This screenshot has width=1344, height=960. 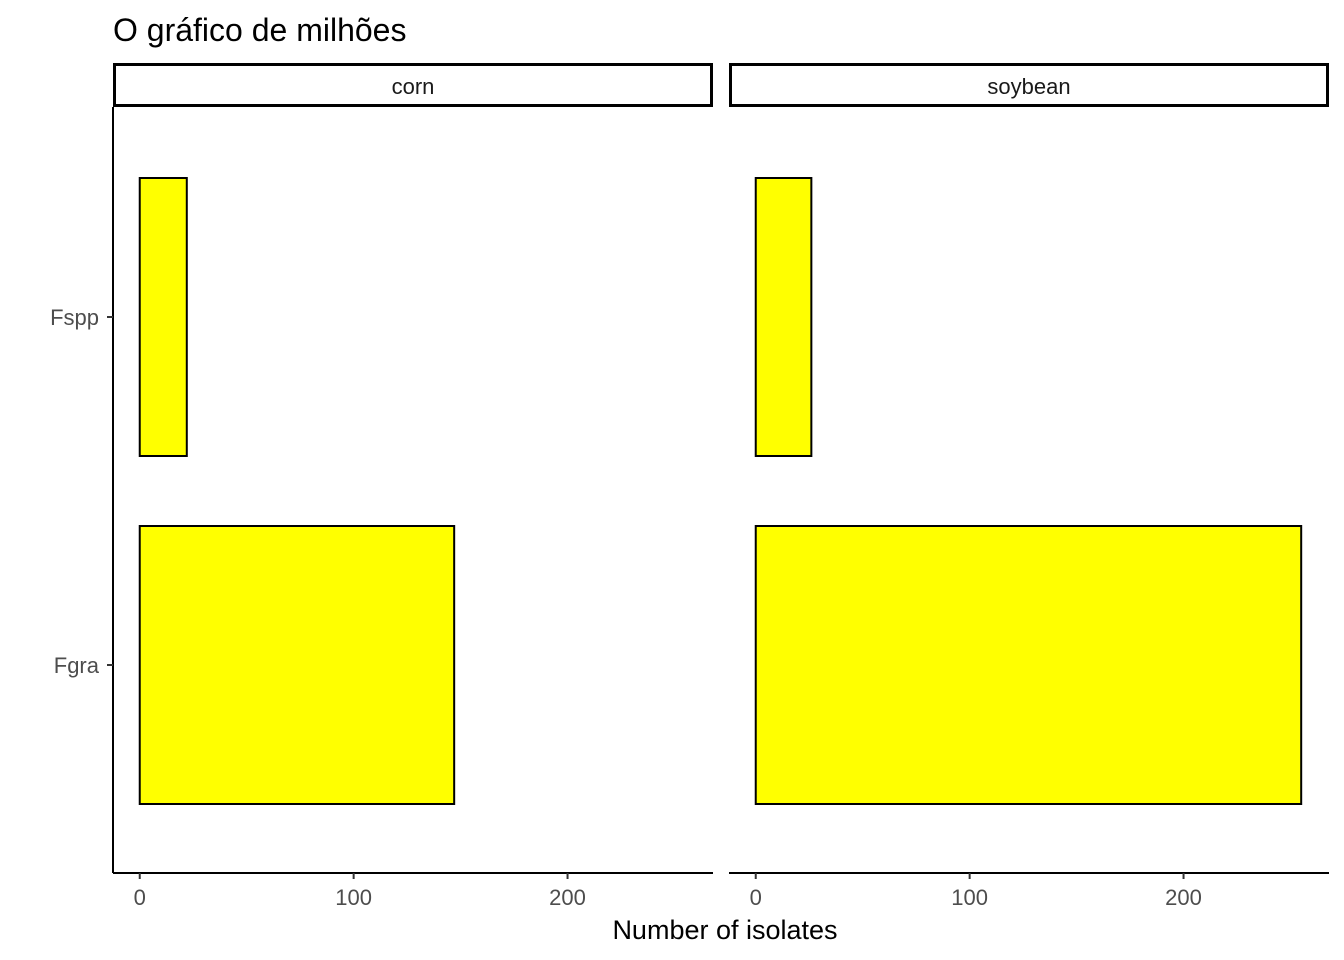 I want to click on x-tick-label-corn-100: 100, so click(x=353, y=897).